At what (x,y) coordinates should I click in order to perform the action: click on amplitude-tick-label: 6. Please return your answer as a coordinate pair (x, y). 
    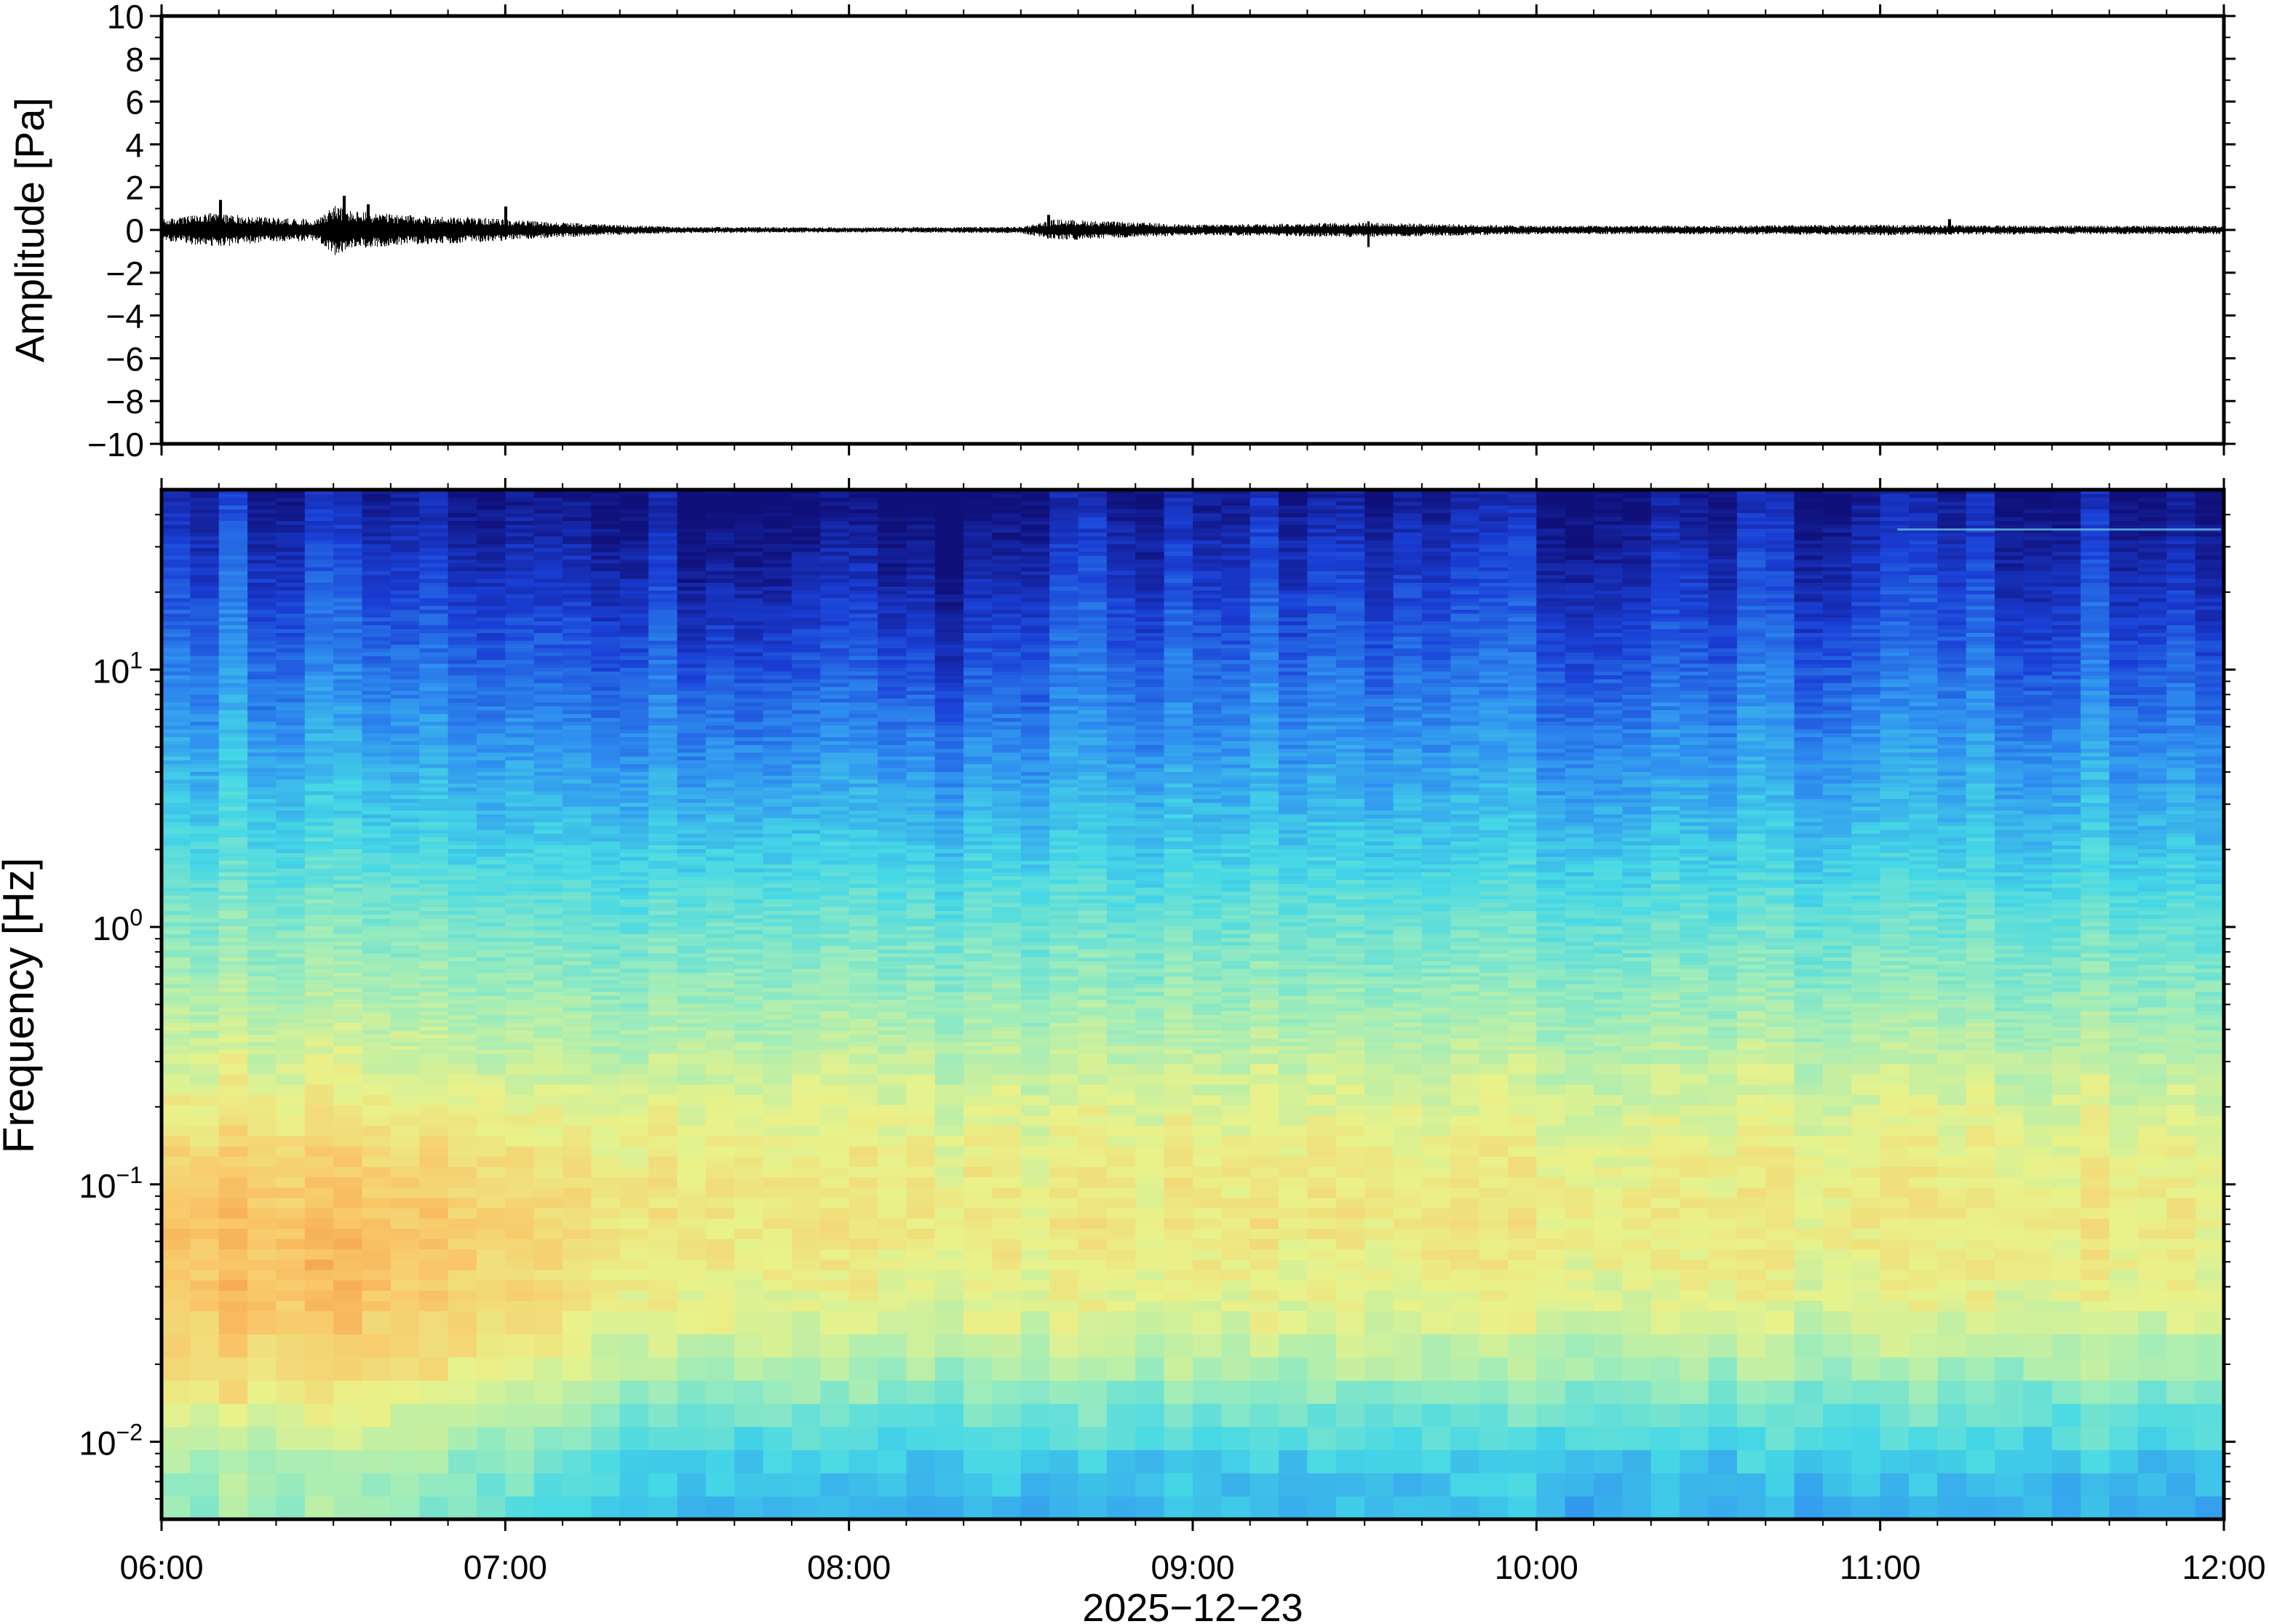
    Looking at the image, I should click on (134, 103).